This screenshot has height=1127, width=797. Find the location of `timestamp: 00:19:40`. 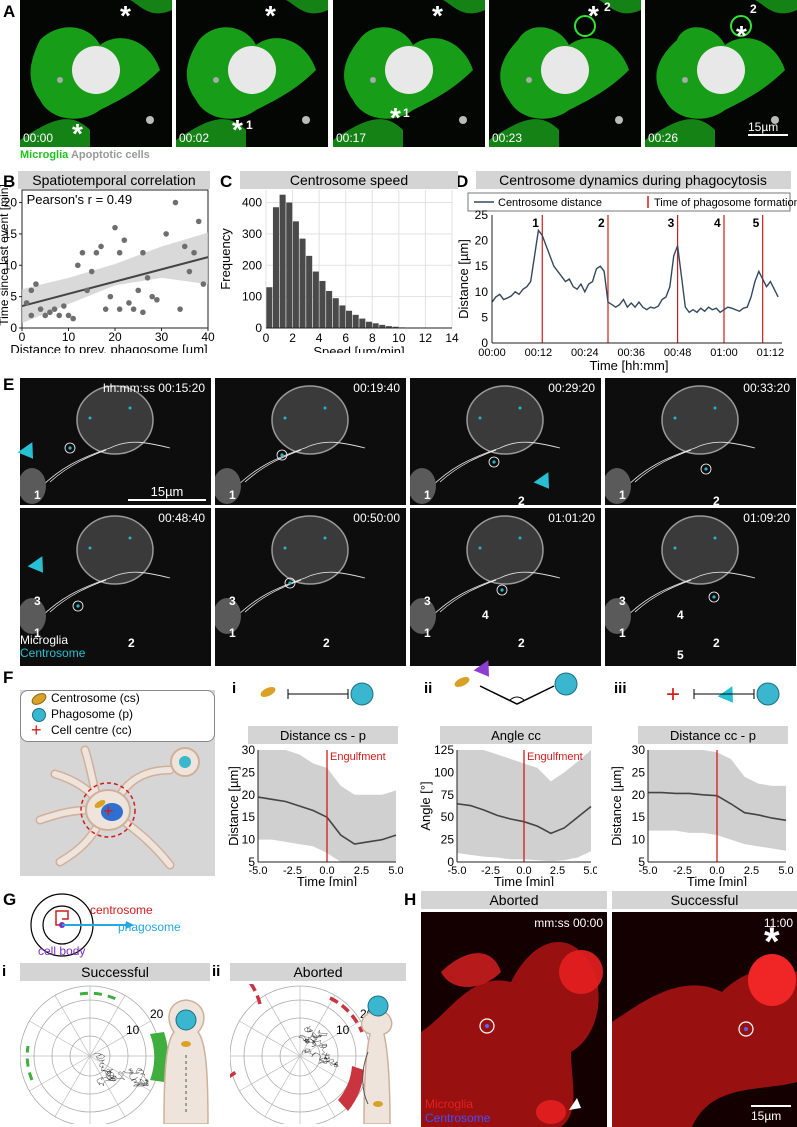

timestamp: 00:19:40 is located at coordinates (376, 388).